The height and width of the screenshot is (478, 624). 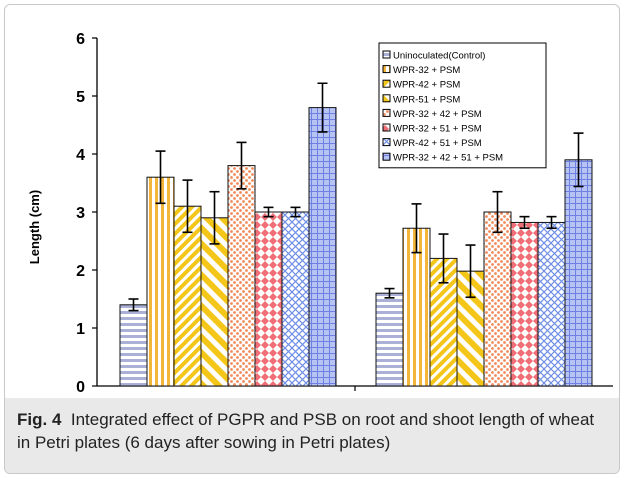 What do you see at coordinates (437, 129) in the screenshot?
I see `legend-label: WPR-32 + 51 + PSM` at bounding box center [437, 129].